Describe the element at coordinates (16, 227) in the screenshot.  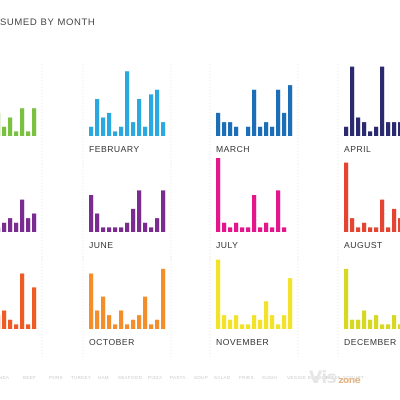
I see `bar--9` at that location.